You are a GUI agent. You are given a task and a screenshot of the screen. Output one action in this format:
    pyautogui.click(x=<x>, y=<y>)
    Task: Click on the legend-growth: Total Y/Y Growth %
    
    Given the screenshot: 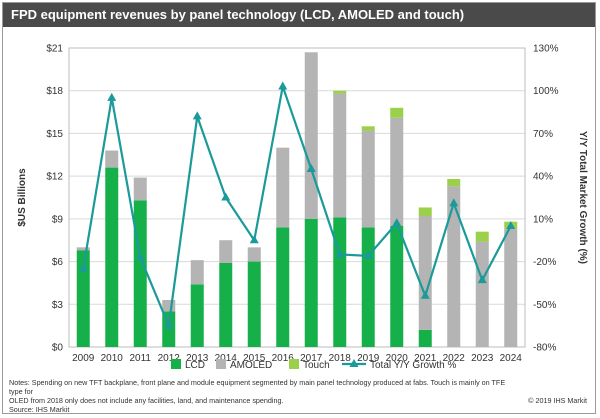 What is the action you would take?
    pyautogui.click(x=399, y=365)
    